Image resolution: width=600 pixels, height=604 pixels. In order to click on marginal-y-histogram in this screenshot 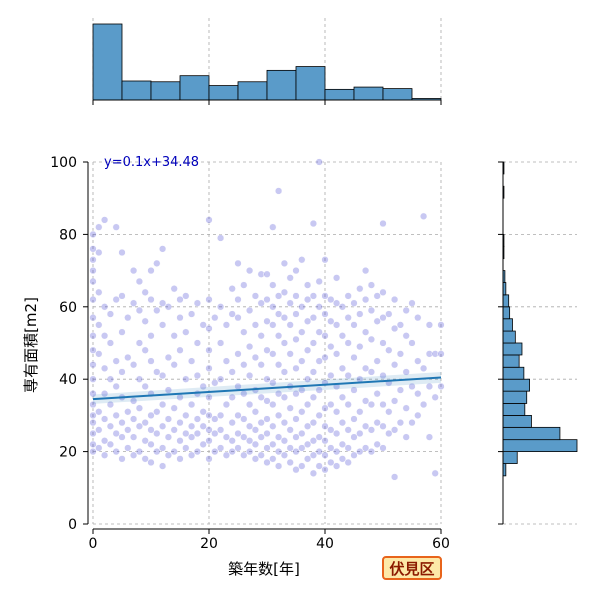, I will do `click(538, 343)`.